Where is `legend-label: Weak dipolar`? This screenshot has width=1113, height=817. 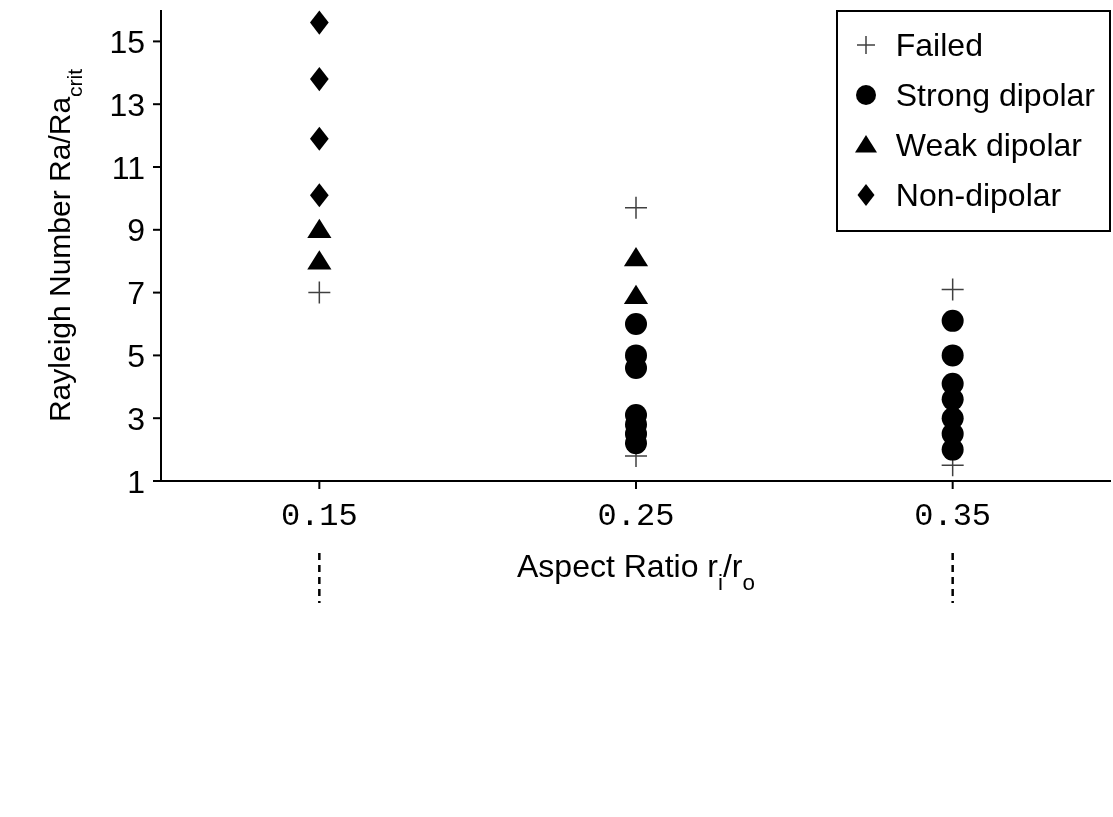
legend-label: Weak dipolar is located at coordinates (988, 145).